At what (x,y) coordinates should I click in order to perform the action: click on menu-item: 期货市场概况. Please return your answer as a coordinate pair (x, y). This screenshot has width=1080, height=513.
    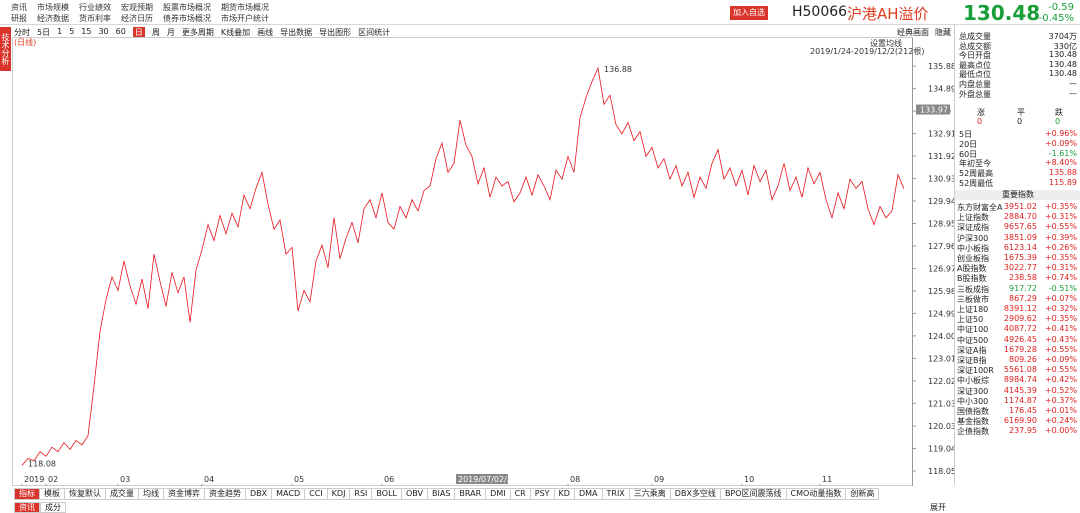
    Looking at the image, I should click on (245, 7).